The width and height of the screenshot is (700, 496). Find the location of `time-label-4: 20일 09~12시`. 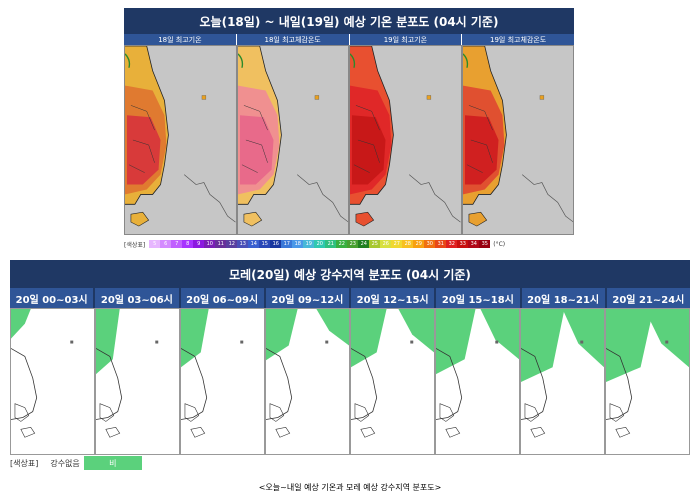

time-label-4: 20일 09~12시 is located at coordinates (308, 298).